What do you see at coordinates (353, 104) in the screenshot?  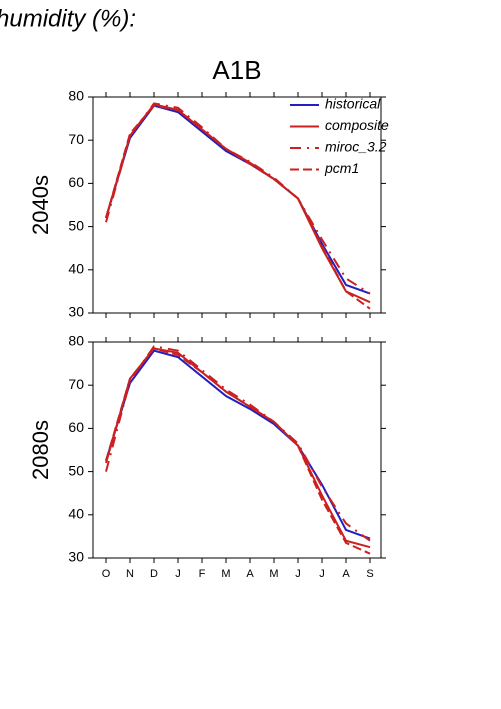 I see `legend-label: historical` at bounding box center [353, 104].